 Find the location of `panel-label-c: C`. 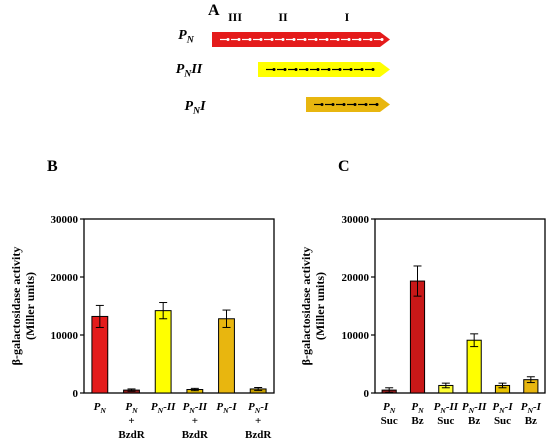

panel-label-c: C is located at coordinates (344, 166).